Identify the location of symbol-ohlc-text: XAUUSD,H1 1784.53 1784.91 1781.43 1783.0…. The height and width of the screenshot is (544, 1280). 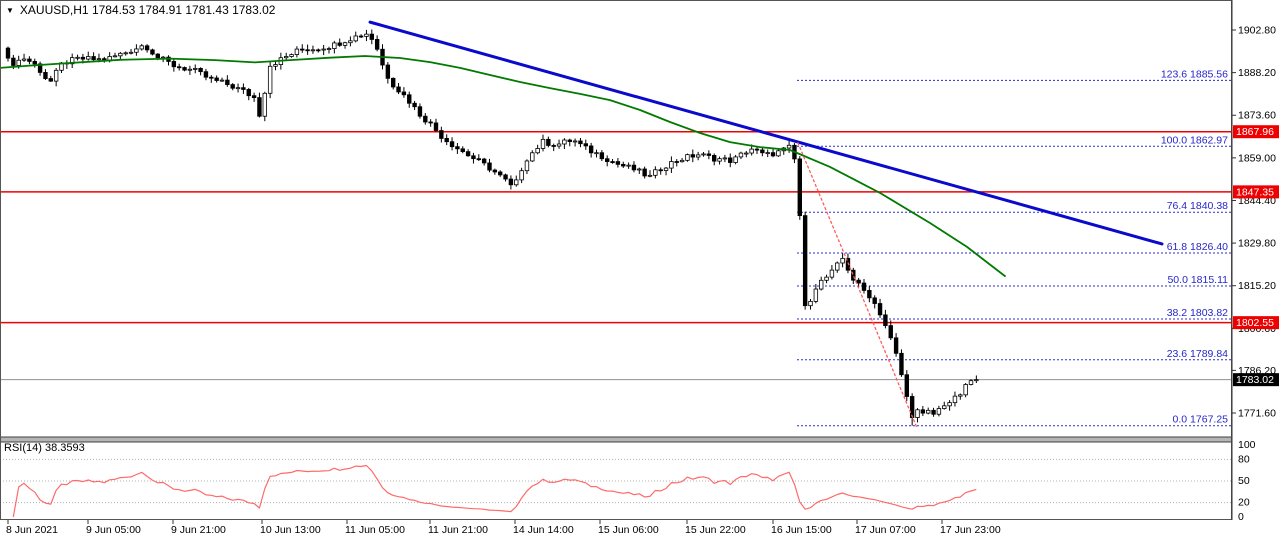
(147, 10).